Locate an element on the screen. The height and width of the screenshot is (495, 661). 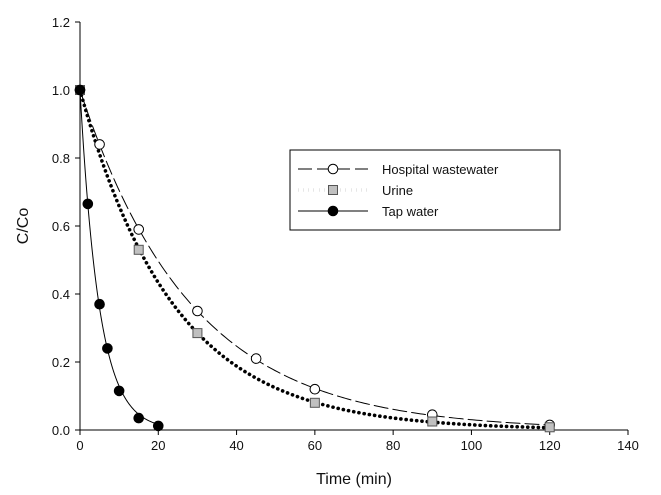
y-tick-label: 0.4 is located at coordinates (61, 294).